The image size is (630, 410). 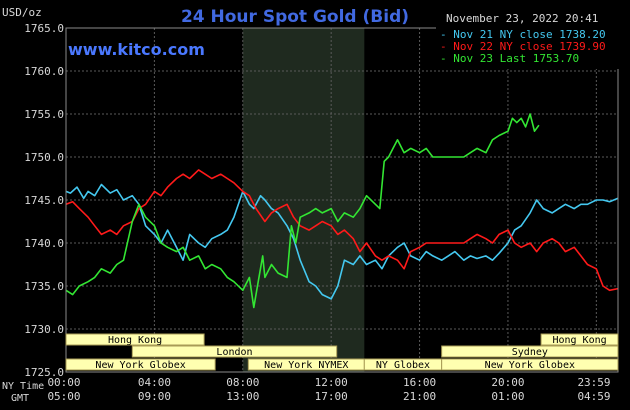 I want to click on y-tick-label: 1745.0, so click(x=44, y=200).